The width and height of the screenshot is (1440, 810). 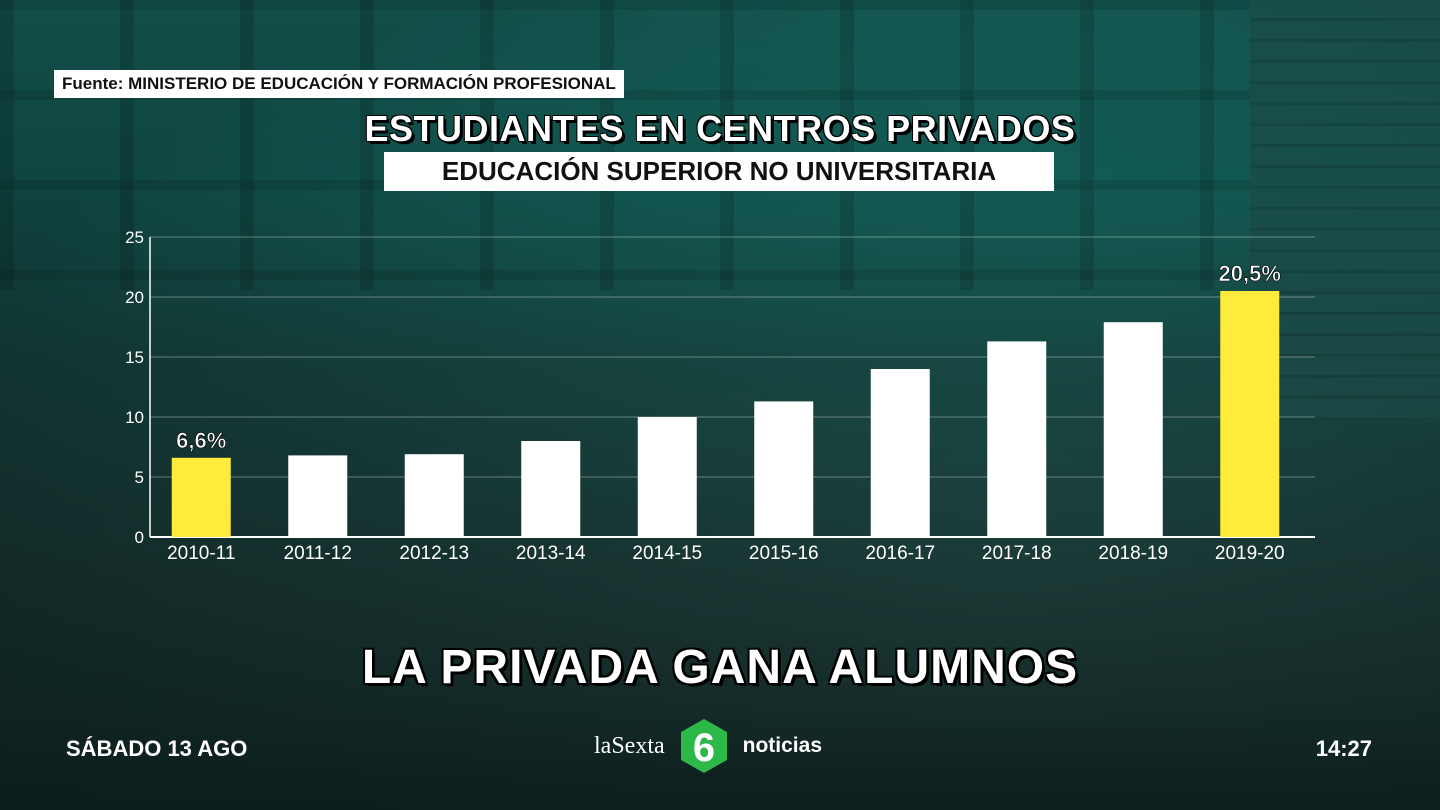 I want to click on footer-time: 14:27, so click(x=1343, y=748).